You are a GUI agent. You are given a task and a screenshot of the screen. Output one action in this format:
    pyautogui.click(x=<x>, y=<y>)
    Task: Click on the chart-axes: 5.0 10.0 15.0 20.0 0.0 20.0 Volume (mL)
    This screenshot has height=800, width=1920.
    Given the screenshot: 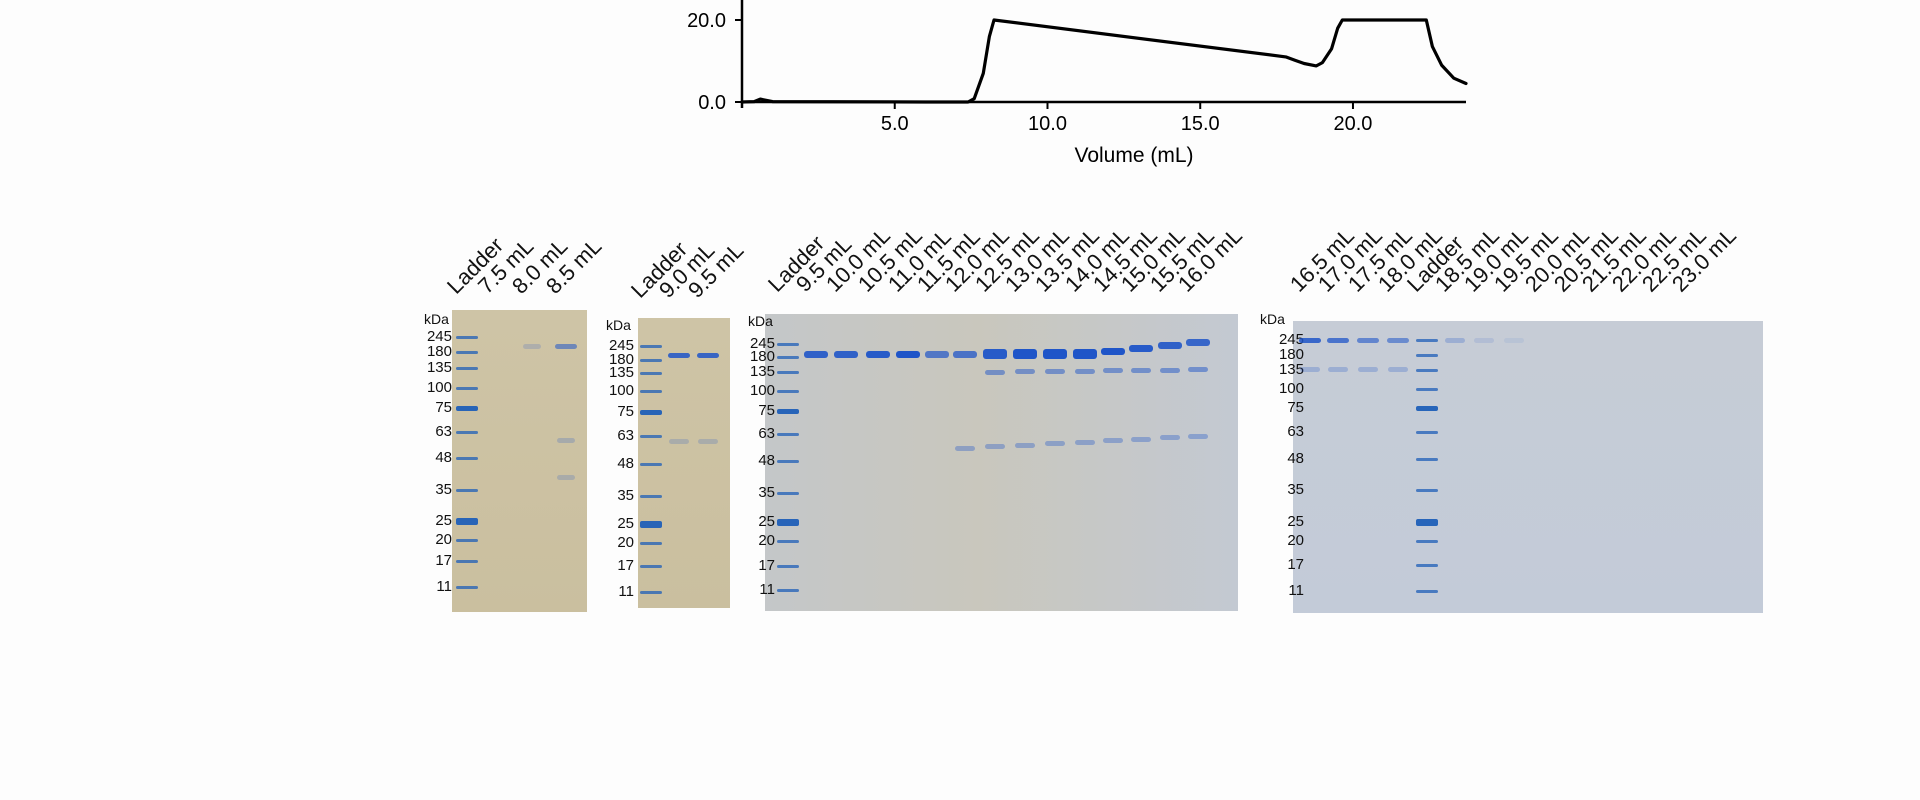 What is the action you would take?
    pyautogui.click(x=1076, y=83)
    